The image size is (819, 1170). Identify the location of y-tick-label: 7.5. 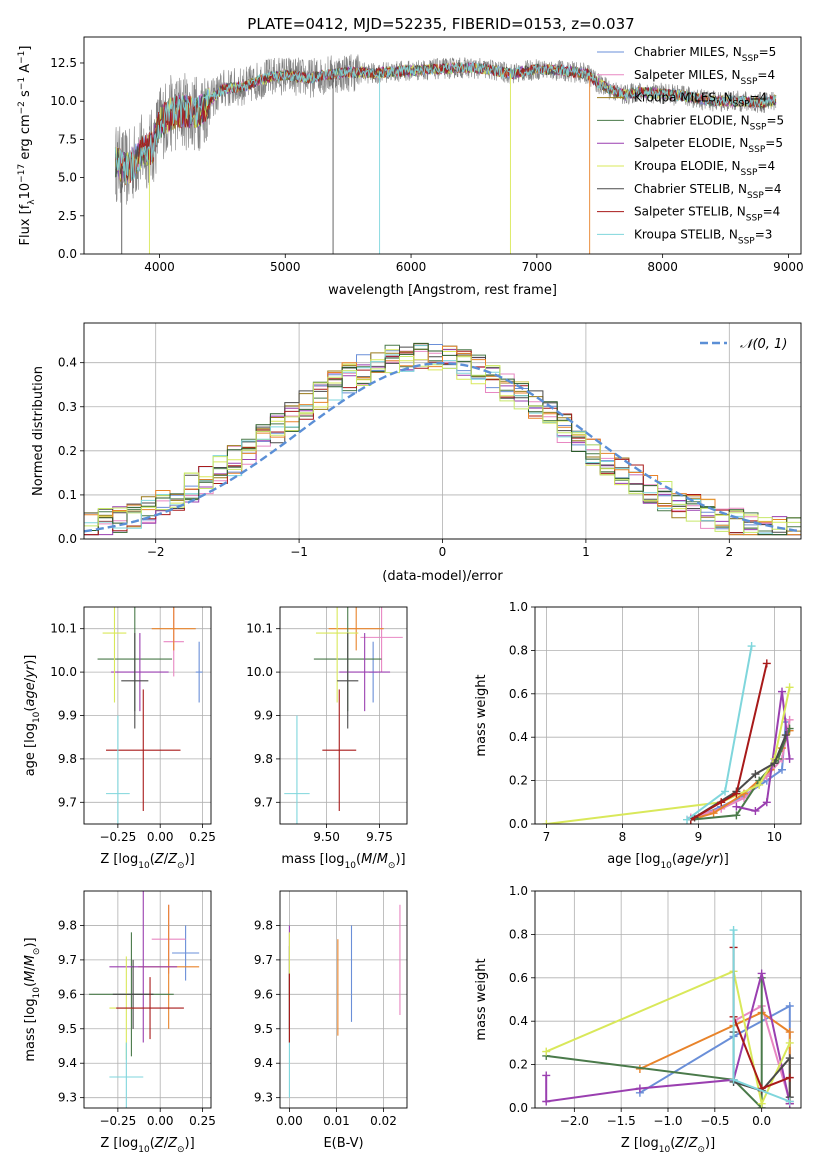
(67, 139).